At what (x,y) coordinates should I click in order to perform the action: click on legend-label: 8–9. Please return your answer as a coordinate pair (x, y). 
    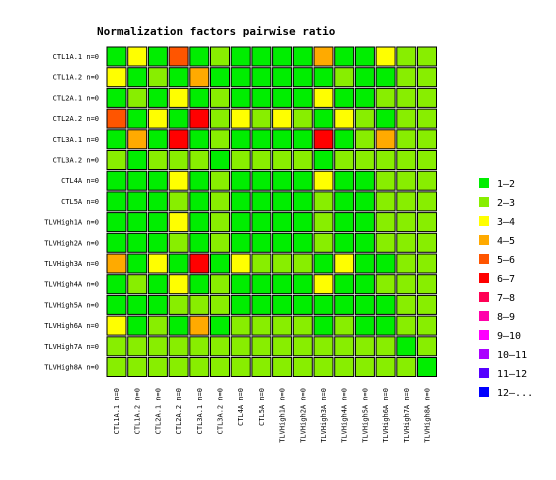
    Looking at the image, I should click on (506, 317).